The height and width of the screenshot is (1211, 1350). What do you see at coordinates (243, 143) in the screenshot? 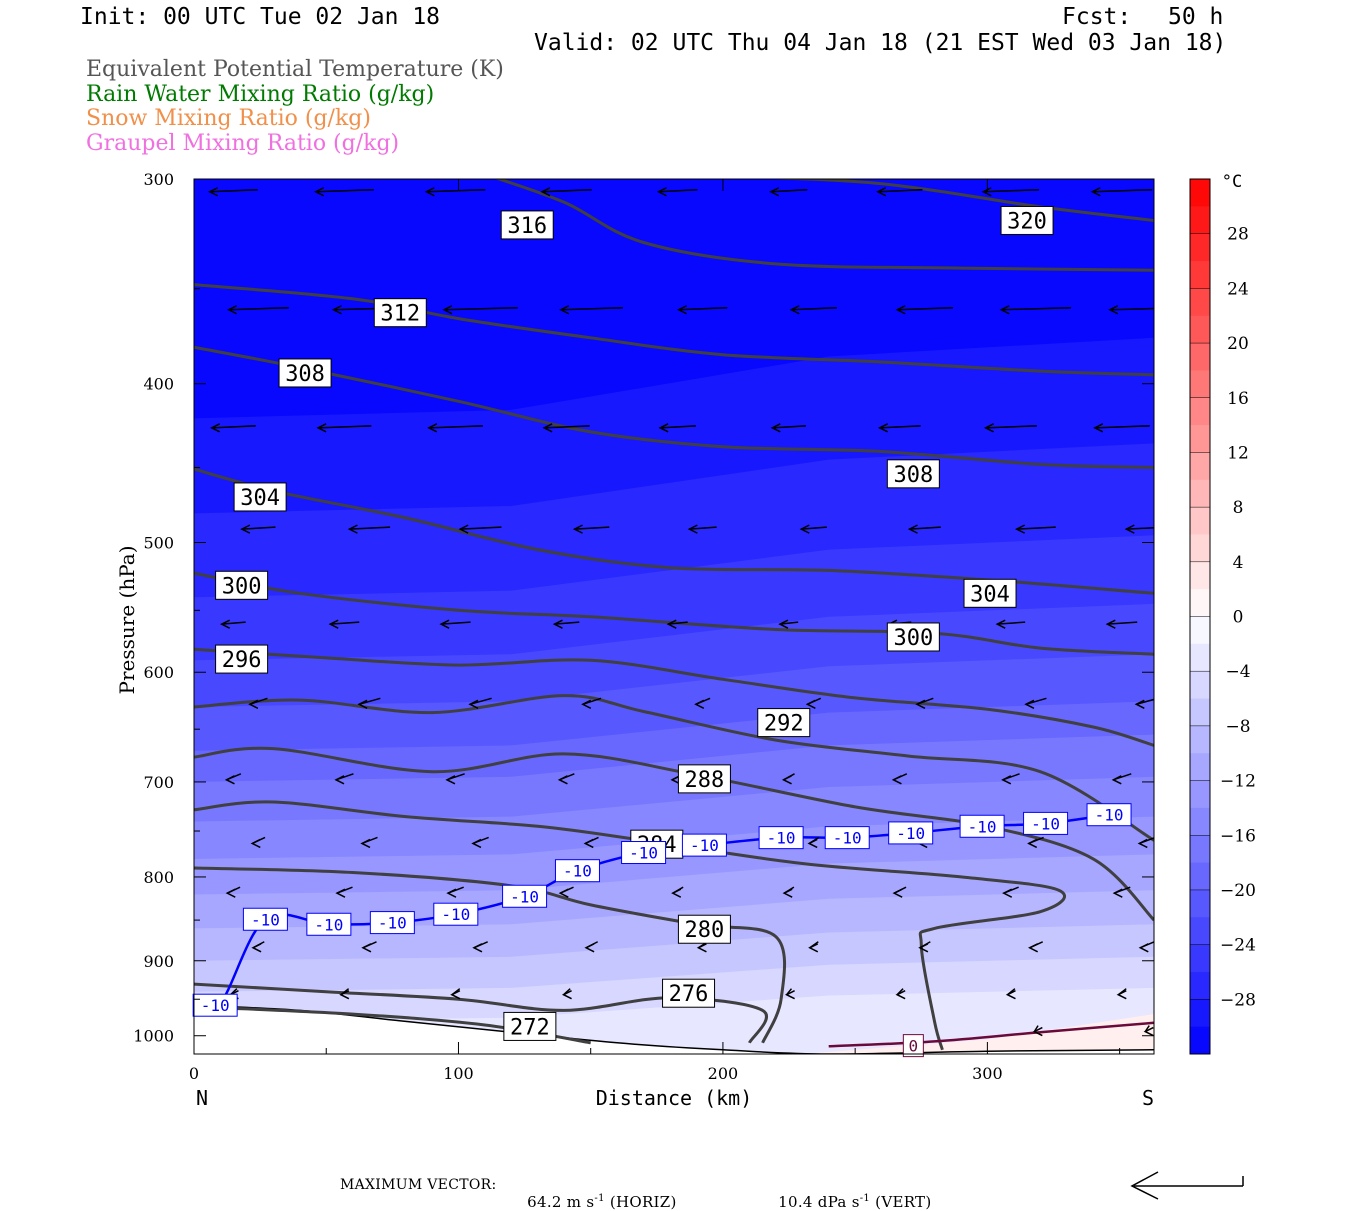
I see `legend-graupel: Graupel Mixing Ratio (g/kg)` at bounding box center [243, 143].